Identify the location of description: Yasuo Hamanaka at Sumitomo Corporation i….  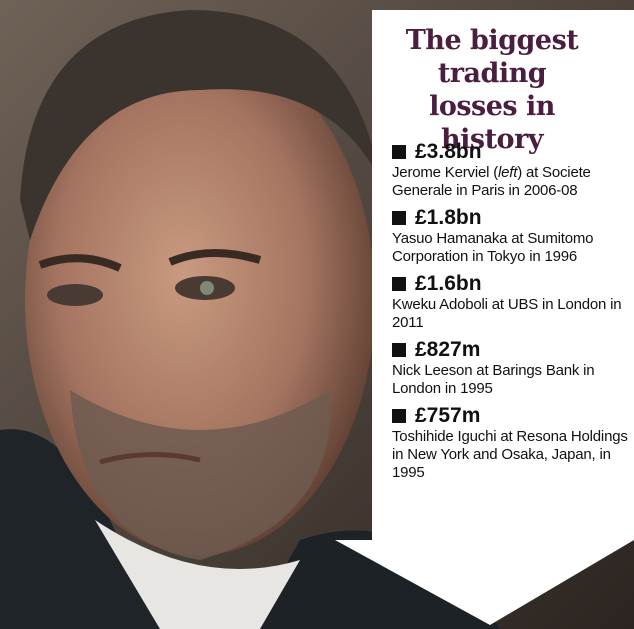
(512, 248).